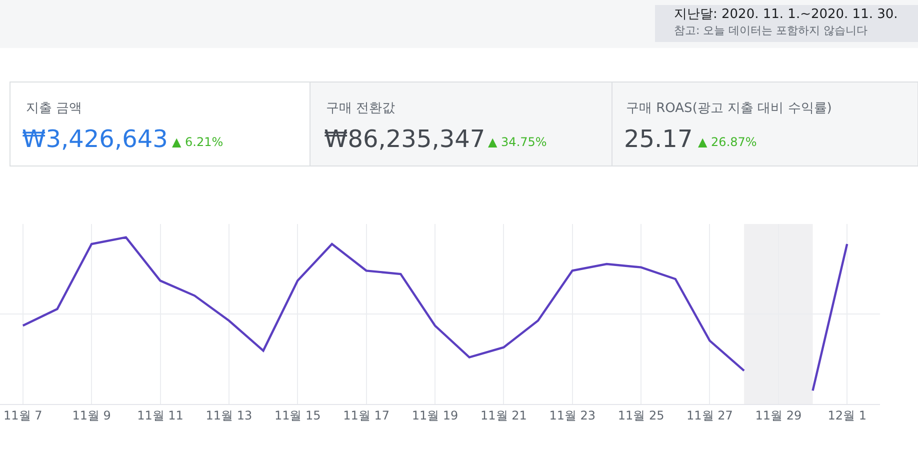 The image size is (918, 457). Describe the element at coordinates (709, 415) in the screenshot. I see `x-tick-label: 11월 27` at that location.